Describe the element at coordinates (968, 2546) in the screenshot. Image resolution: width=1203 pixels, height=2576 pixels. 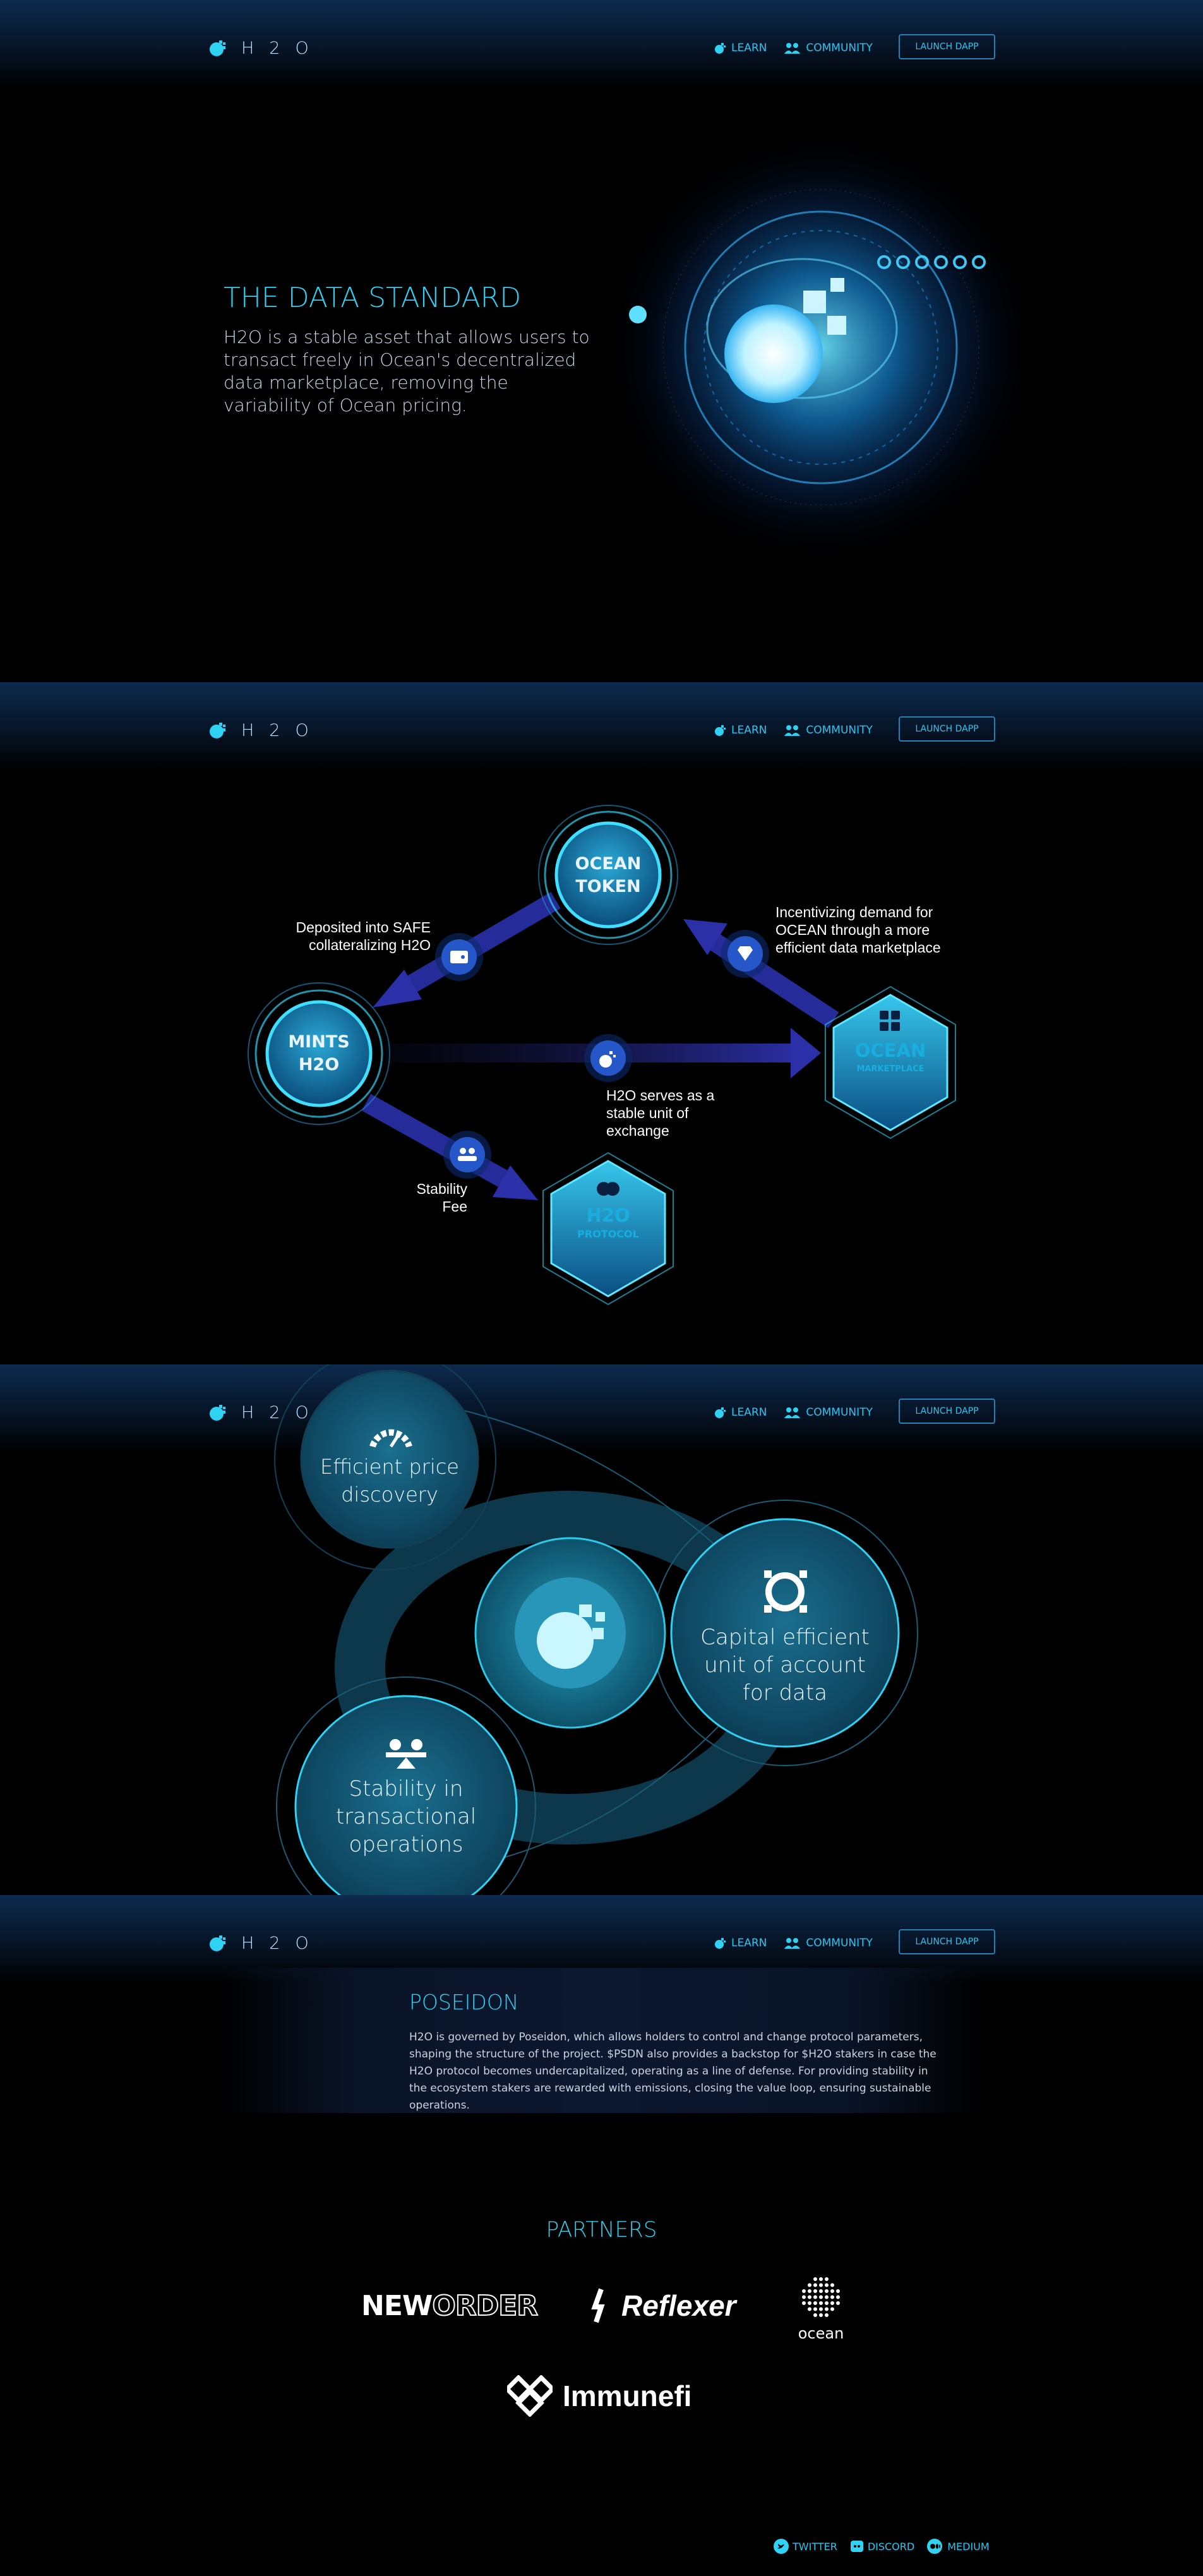
I see `medium-label: MEDIUM` at that location.